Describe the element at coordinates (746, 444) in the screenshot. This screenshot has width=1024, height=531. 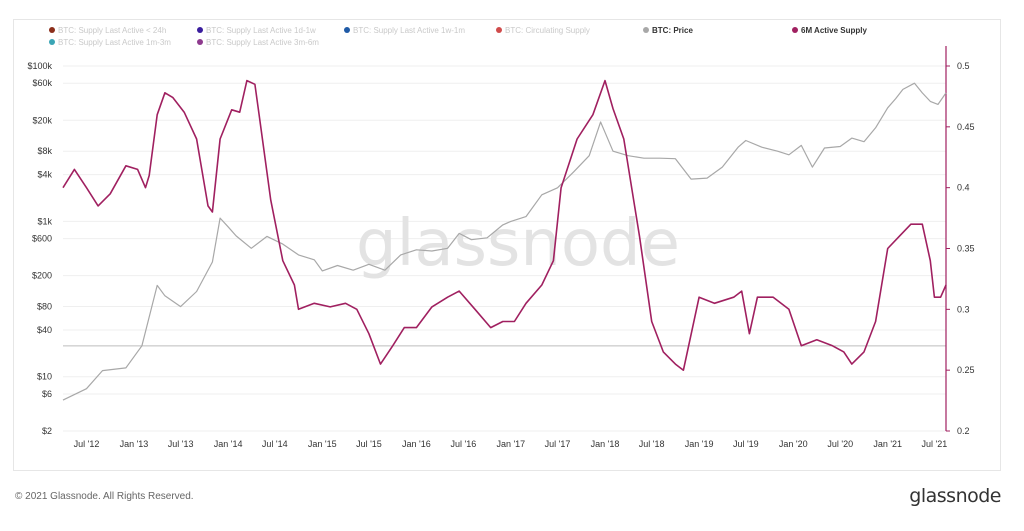
I see `x-tick-label: Jul '19` at that location.